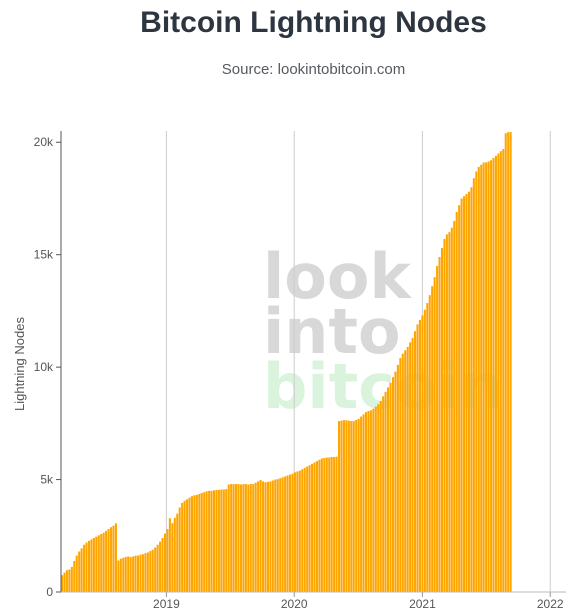 This screenshot has width=577, height=616. I want to click on y-tick-label: 15k, so click(44, 255).